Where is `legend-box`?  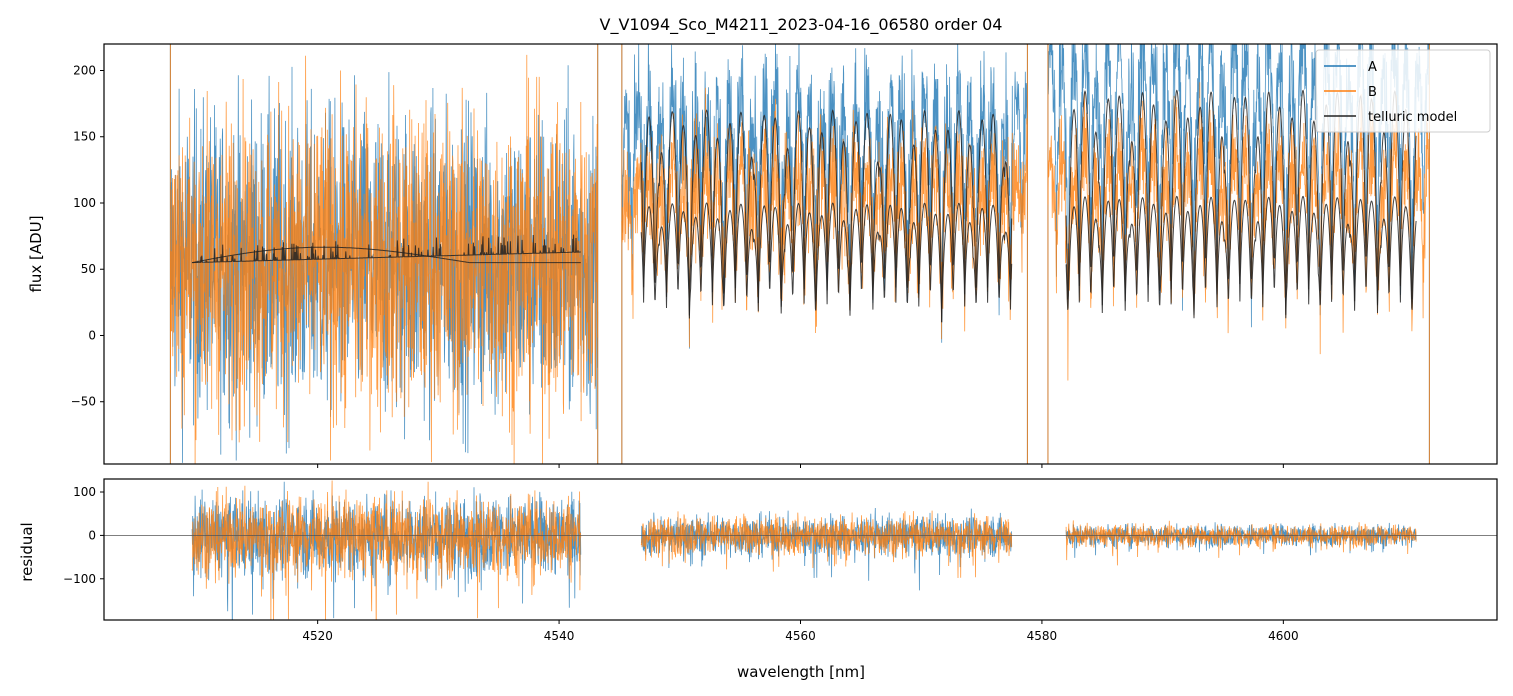
legend-box is located at coordinates (1403, 91).